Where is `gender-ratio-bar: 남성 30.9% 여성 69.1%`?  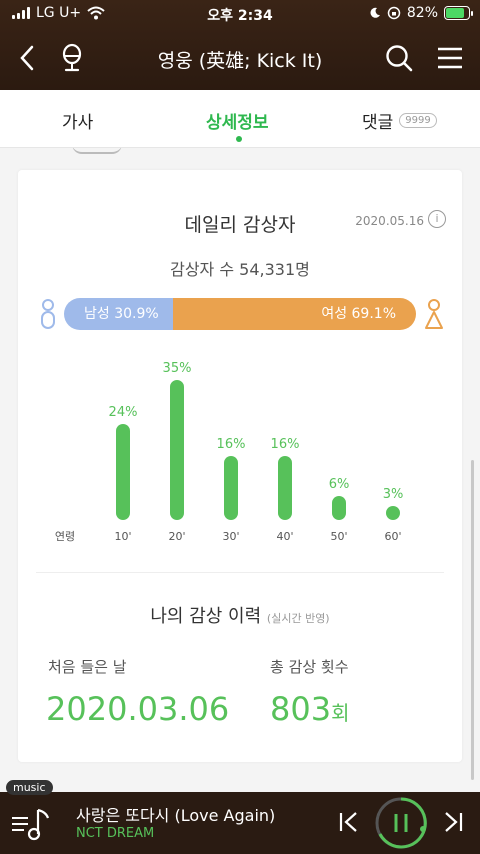 gender-ratio-bar: 남성 30.9% 여성 69.1% is located at coordinates (240, 314).